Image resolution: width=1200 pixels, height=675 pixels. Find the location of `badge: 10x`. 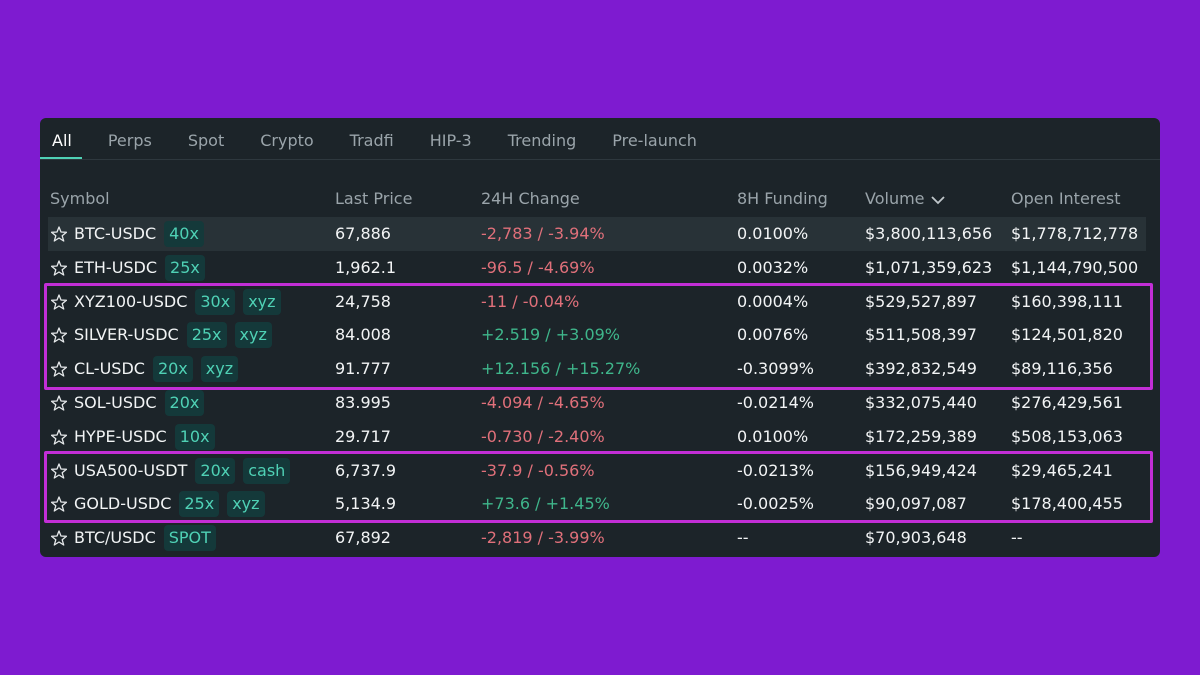

badge: 10x is located at coordinates (194, 436).